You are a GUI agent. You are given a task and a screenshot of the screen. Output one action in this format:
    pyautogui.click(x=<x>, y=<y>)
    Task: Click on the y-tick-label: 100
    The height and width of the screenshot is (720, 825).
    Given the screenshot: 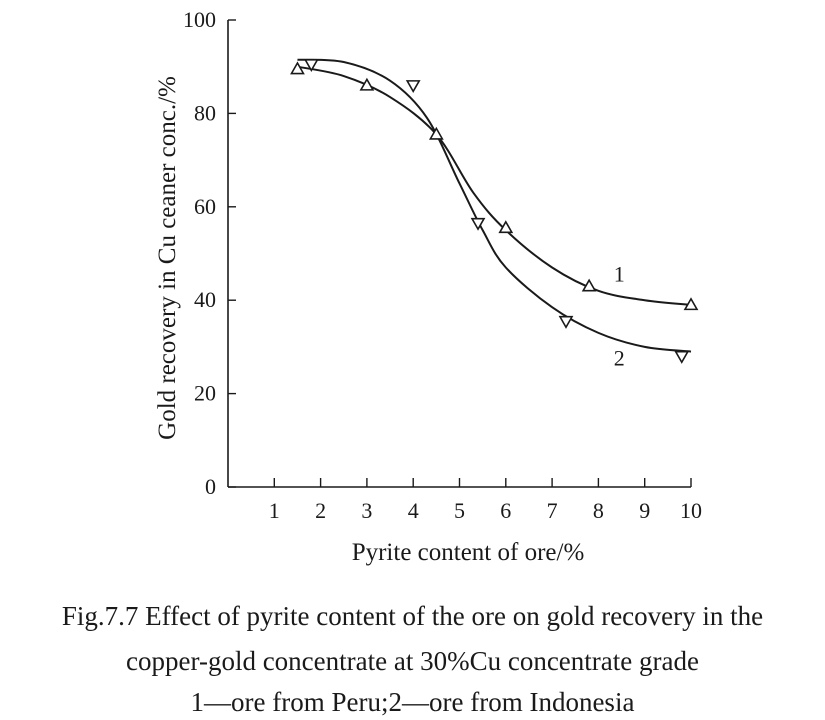 What is the action you would take?
    pyautogui.click(x=199, y=19)
    